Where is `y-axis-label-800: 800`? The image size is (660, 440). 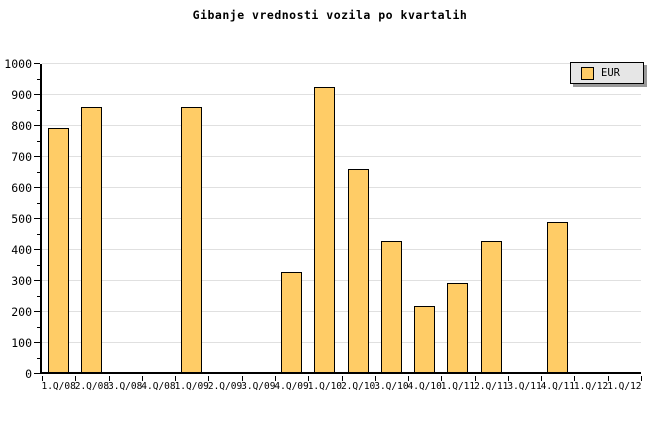
y-axis-label-800: 800 is located at coordinates (21, 126).